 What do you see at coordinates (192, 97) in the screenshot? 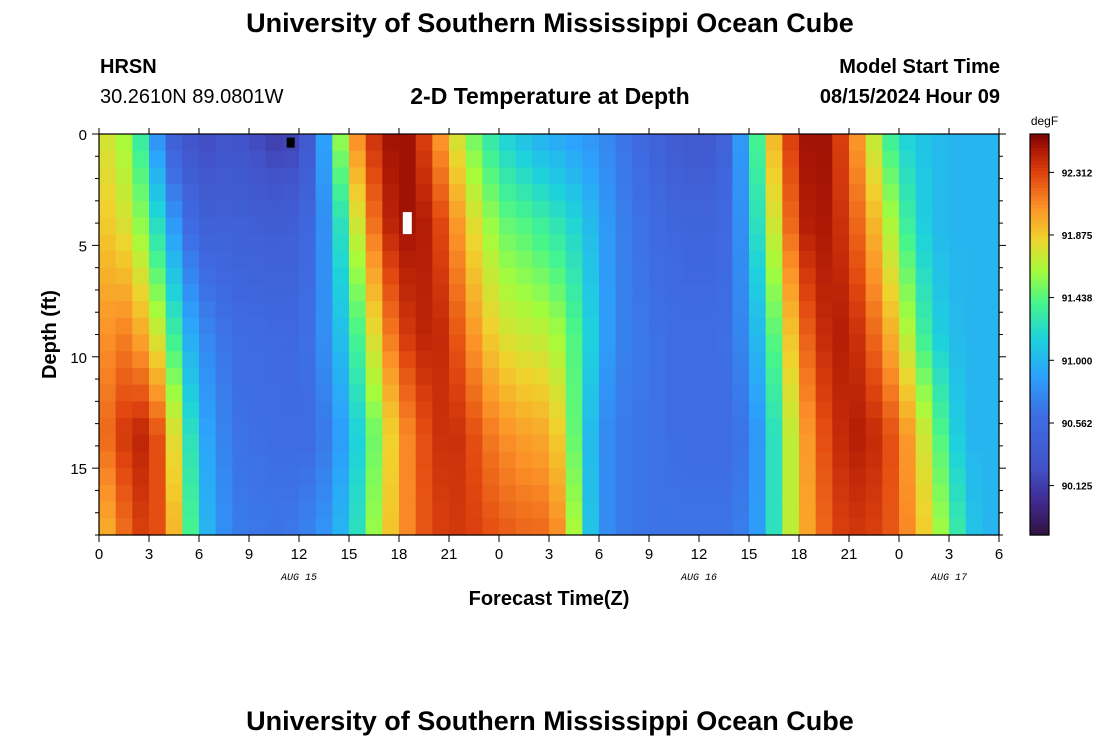
I see `station-coordinates: 30.2610N 89.0801W` at bounding box center [192, 97].